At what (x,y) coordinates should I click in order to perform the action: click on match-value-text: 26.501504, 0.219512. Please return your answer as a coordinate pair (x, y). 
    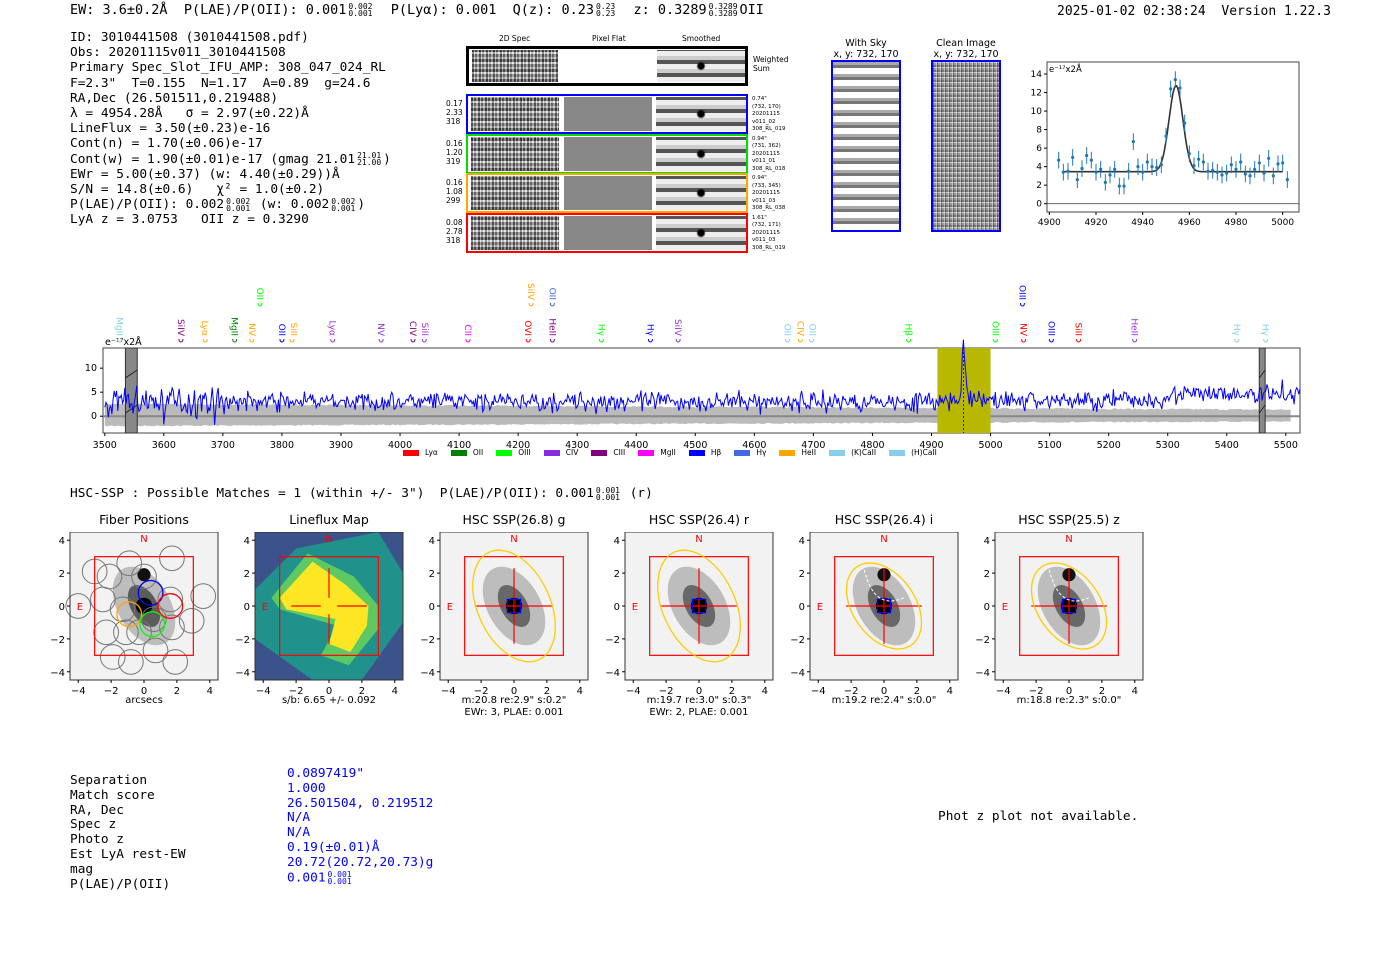
    Looking at the image, I should click on (360, 803).